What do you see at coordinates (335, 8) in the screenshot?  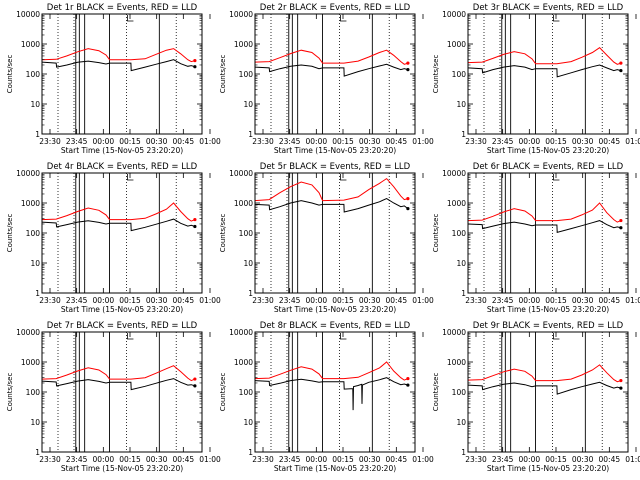 I see `panel-title: Det 2r BLACK = Events, RED = LLD` at bounding box center [335, 8].